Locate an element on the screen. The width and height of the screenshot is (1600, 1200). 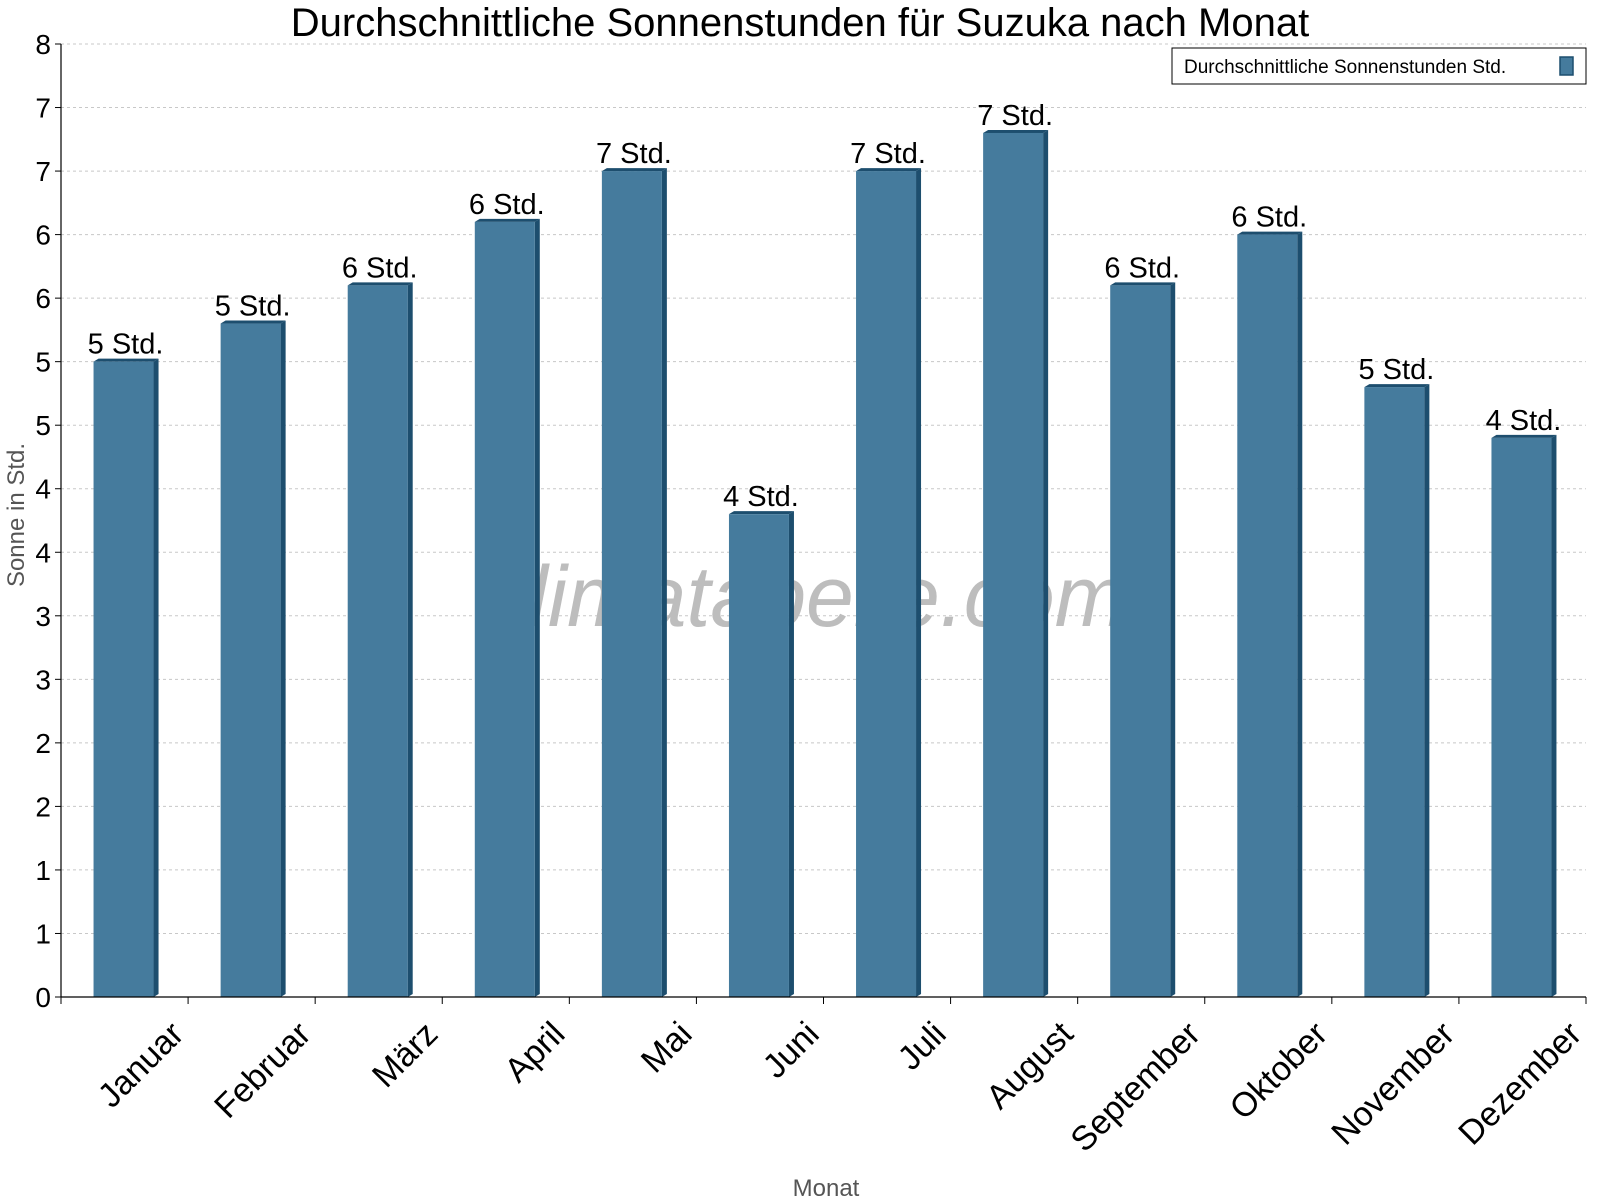
x-tick-label: Februar is located at coordinates (262, 1070).